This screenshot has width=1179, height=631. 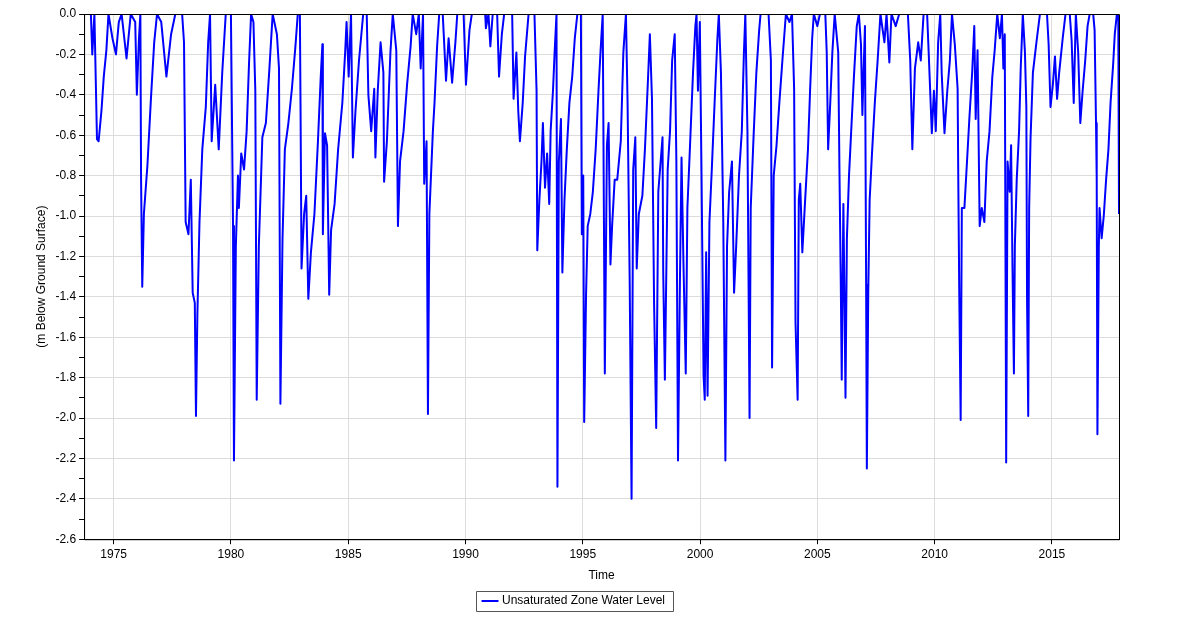 What do you see at coordinates (66, 336) in the screenshot?
I see `y-tick-label: -1.6` at bounding box center [66, 336].